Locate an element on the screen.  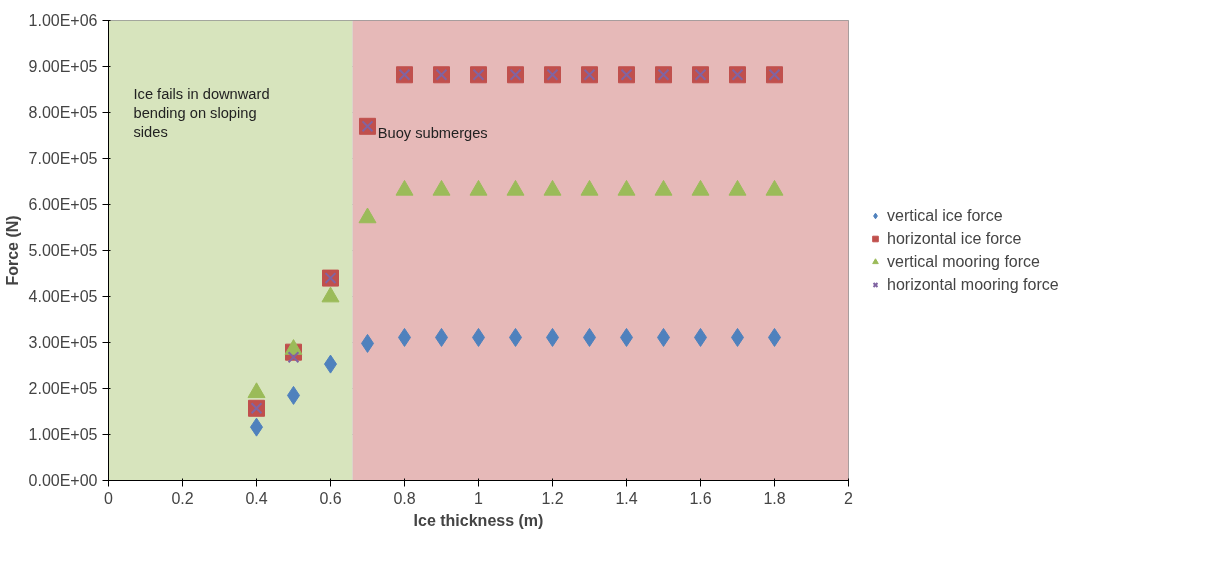
y-tick-label: 3.00E+05 is located at coordinates (63, 342).